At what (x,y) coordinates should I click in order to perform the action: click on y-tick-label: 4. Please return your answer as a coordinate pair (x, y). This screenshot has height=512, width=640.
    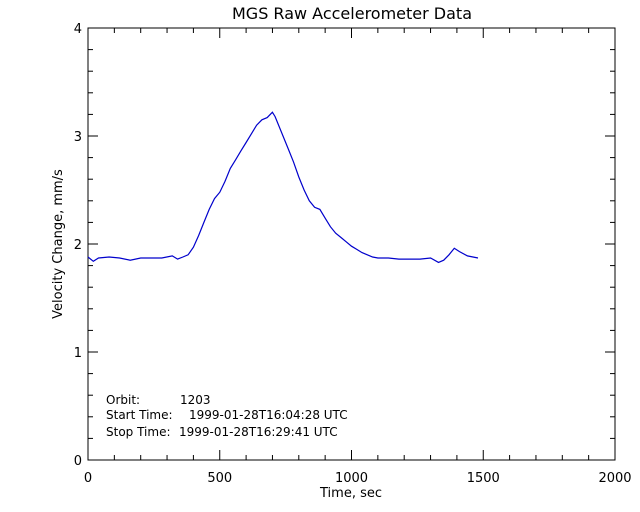
    Looking at the image, I should click on (78, 29).